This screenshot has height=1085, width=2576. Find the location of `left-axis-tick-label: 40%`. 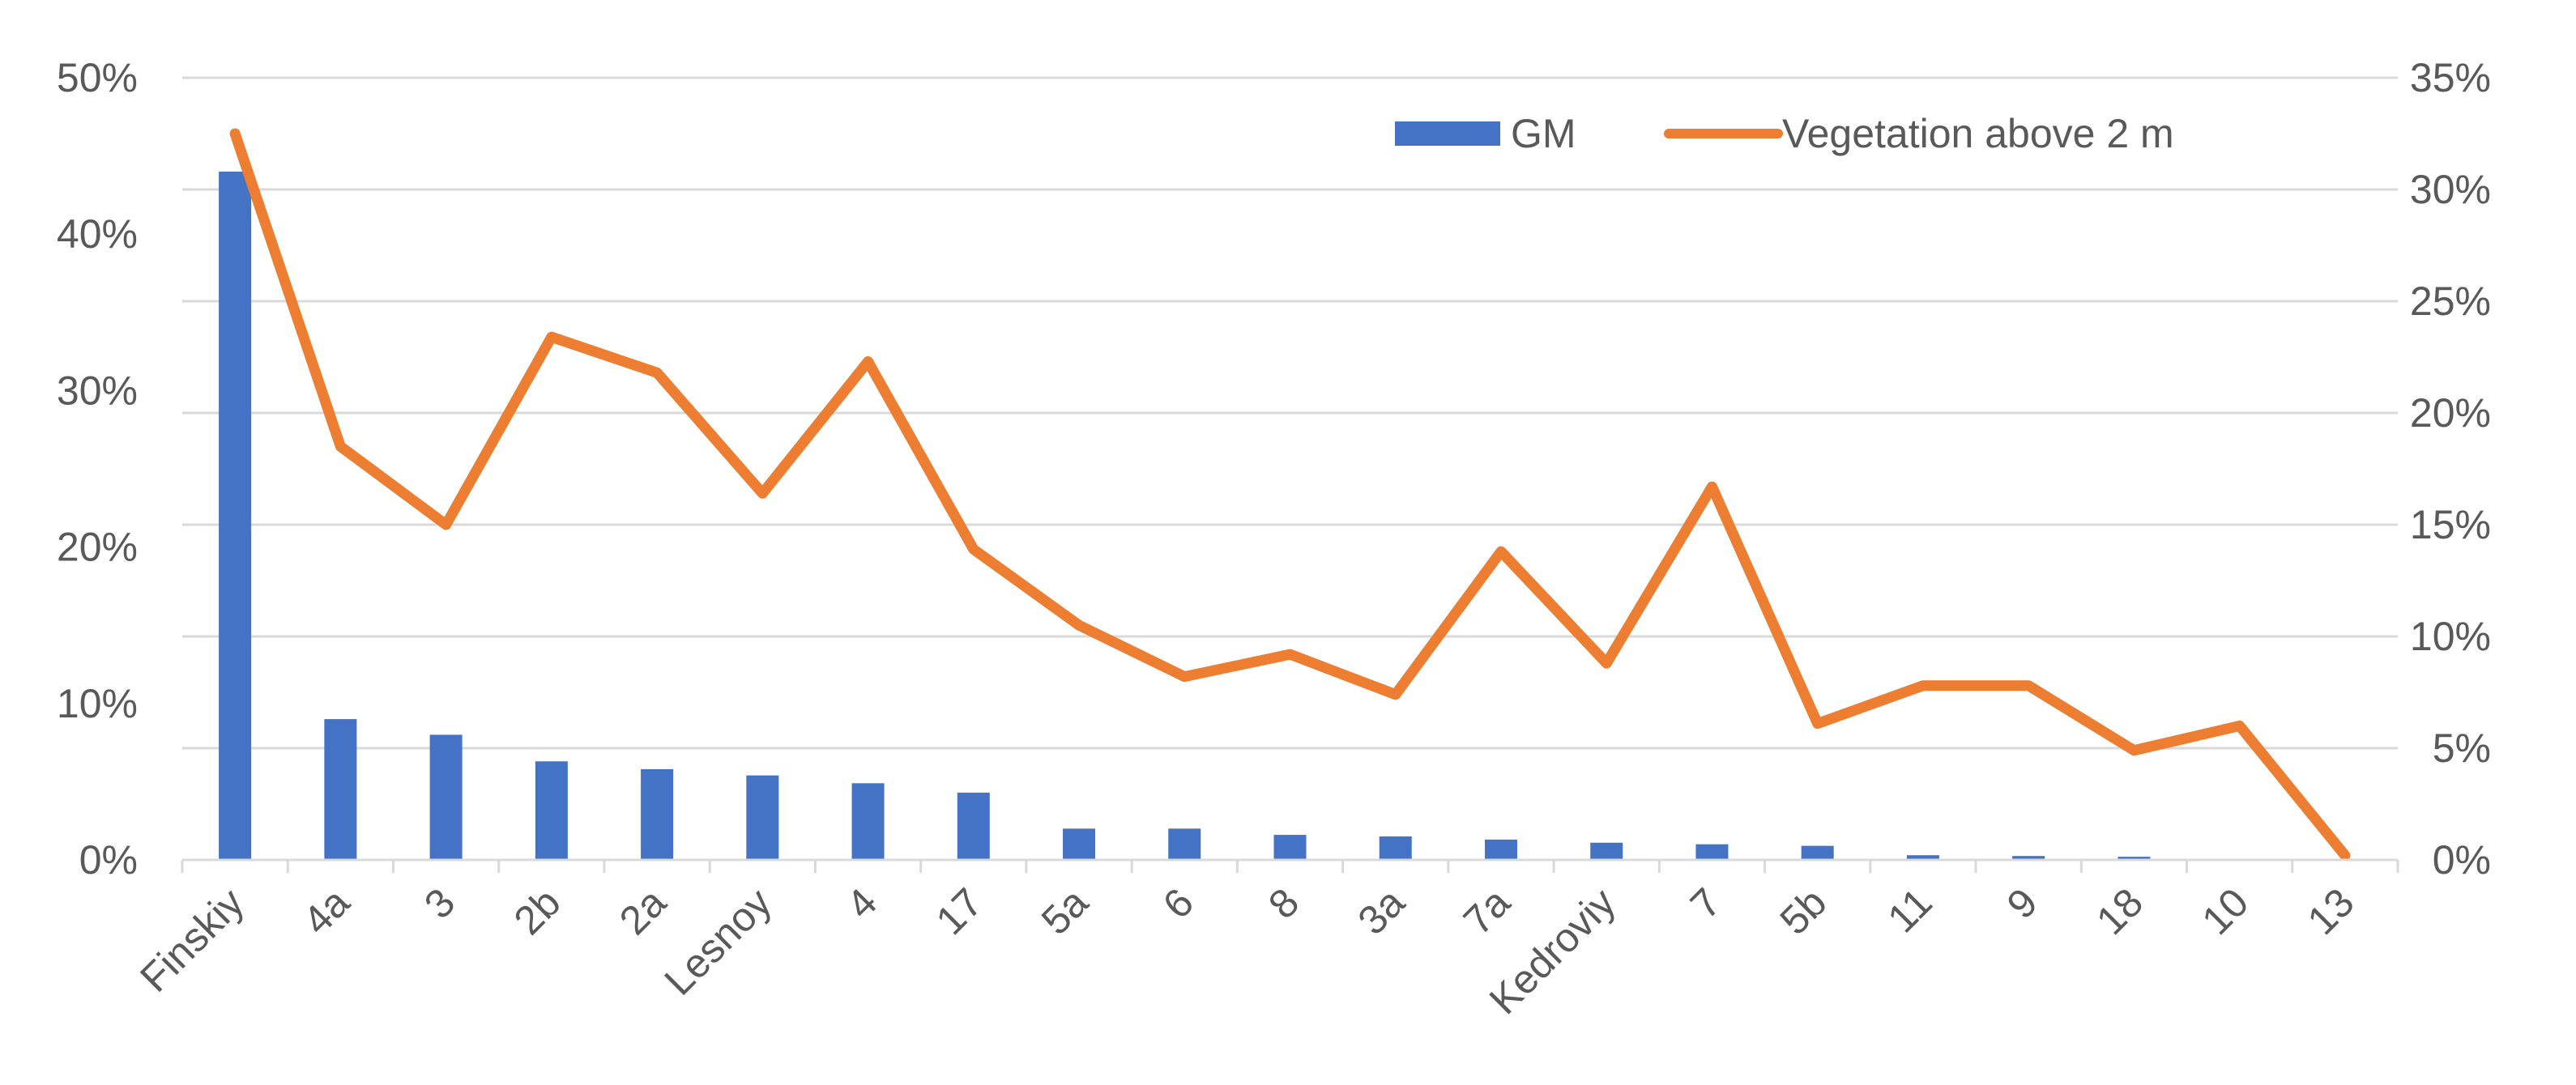

left-axis-tick-label: 40% is located at coordinates (98, 234).